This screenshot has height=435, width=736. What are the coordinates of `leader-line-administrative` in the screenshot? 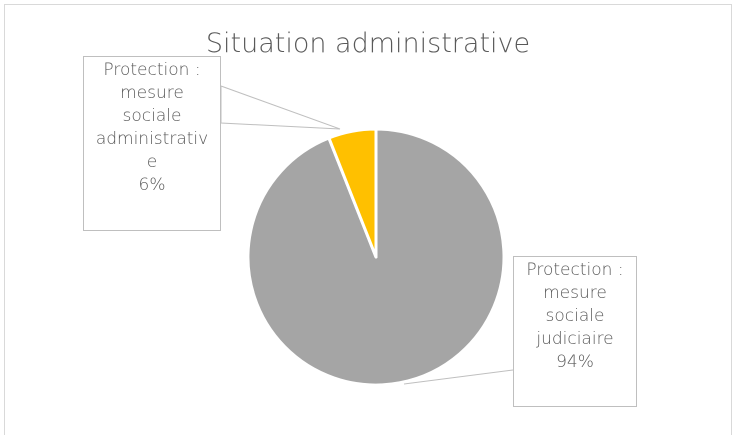 It's located at (280, 108).